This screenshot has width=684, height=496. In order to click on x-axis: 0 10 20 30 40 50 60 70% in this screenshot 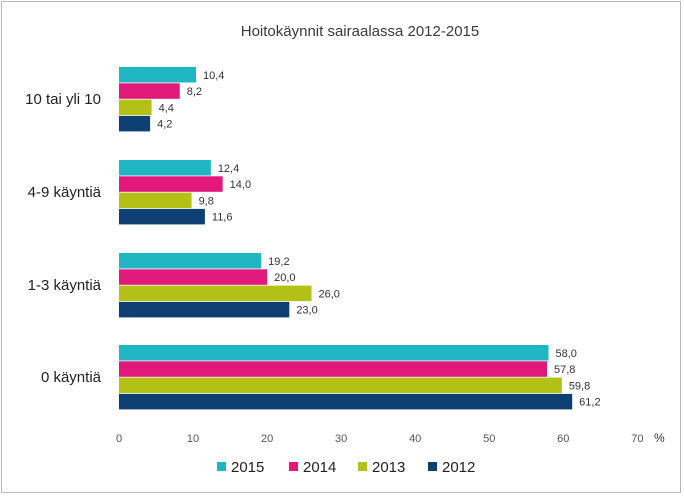, I will do `click(390, 438)`.